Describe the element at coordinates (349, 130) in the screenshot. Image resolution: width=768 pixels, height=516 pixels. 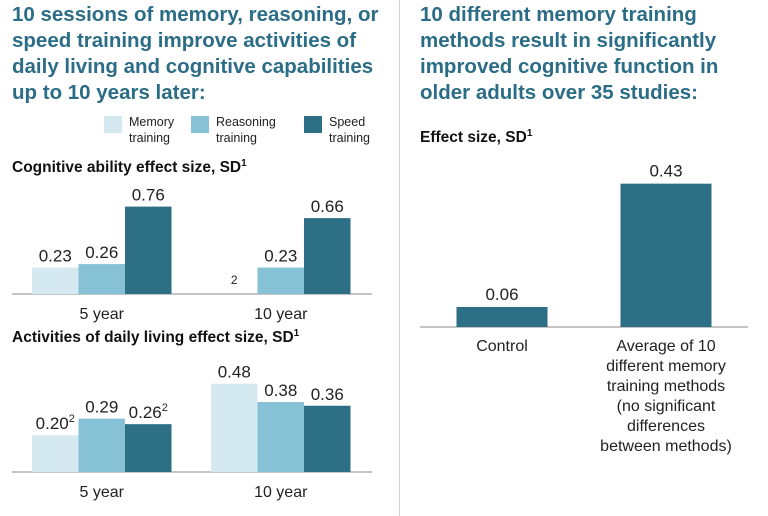
I see `legend-label-speed: Speed training` at that location.